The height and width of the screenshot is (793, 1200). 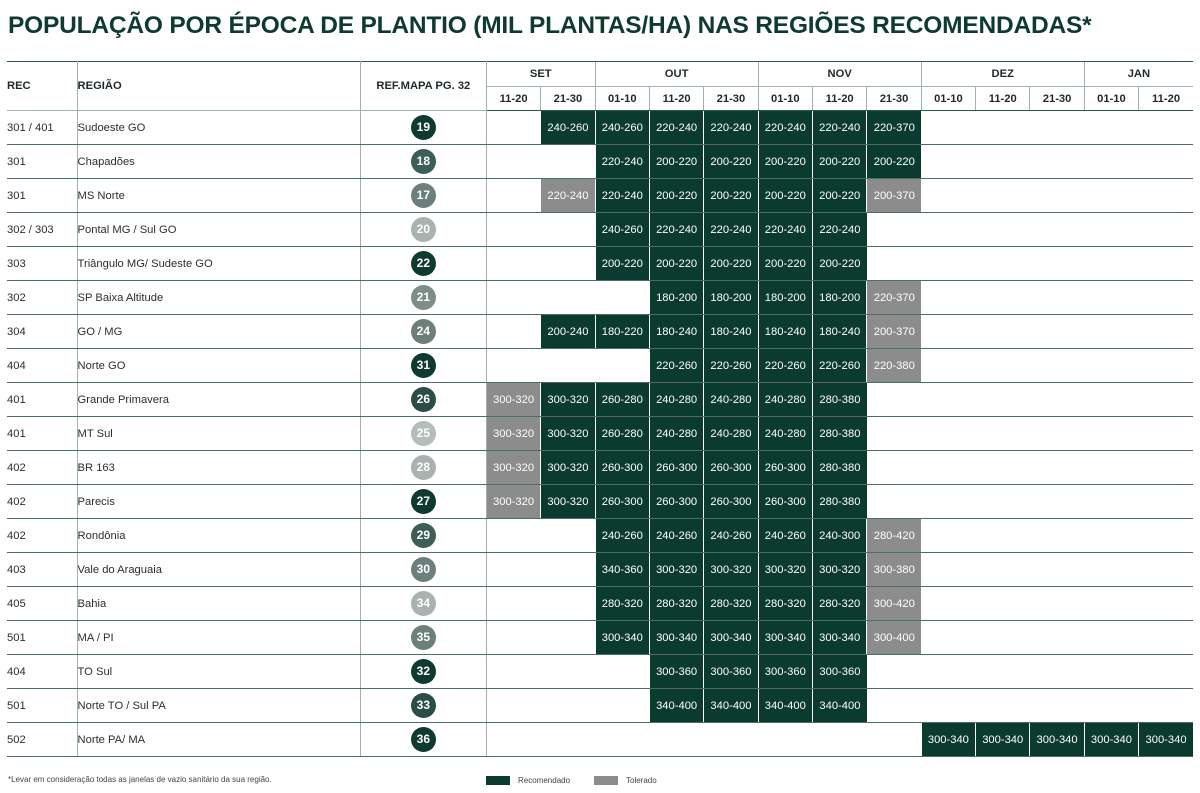 I want to click on map-ref-badge: 31, so click(x=423, y=365).